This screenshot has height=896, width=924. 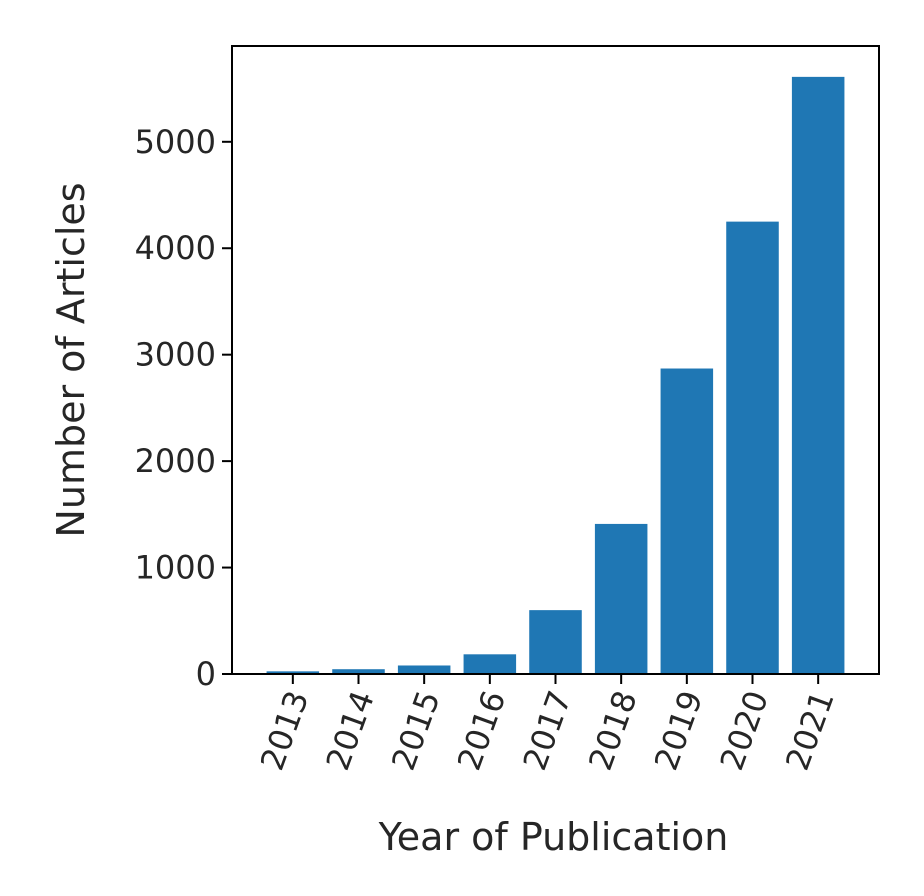 What do you see at coordinates (553, 837) in the screenshot?
I see `x-axis-label: Year of Publication` at bounding box center [553, 837].